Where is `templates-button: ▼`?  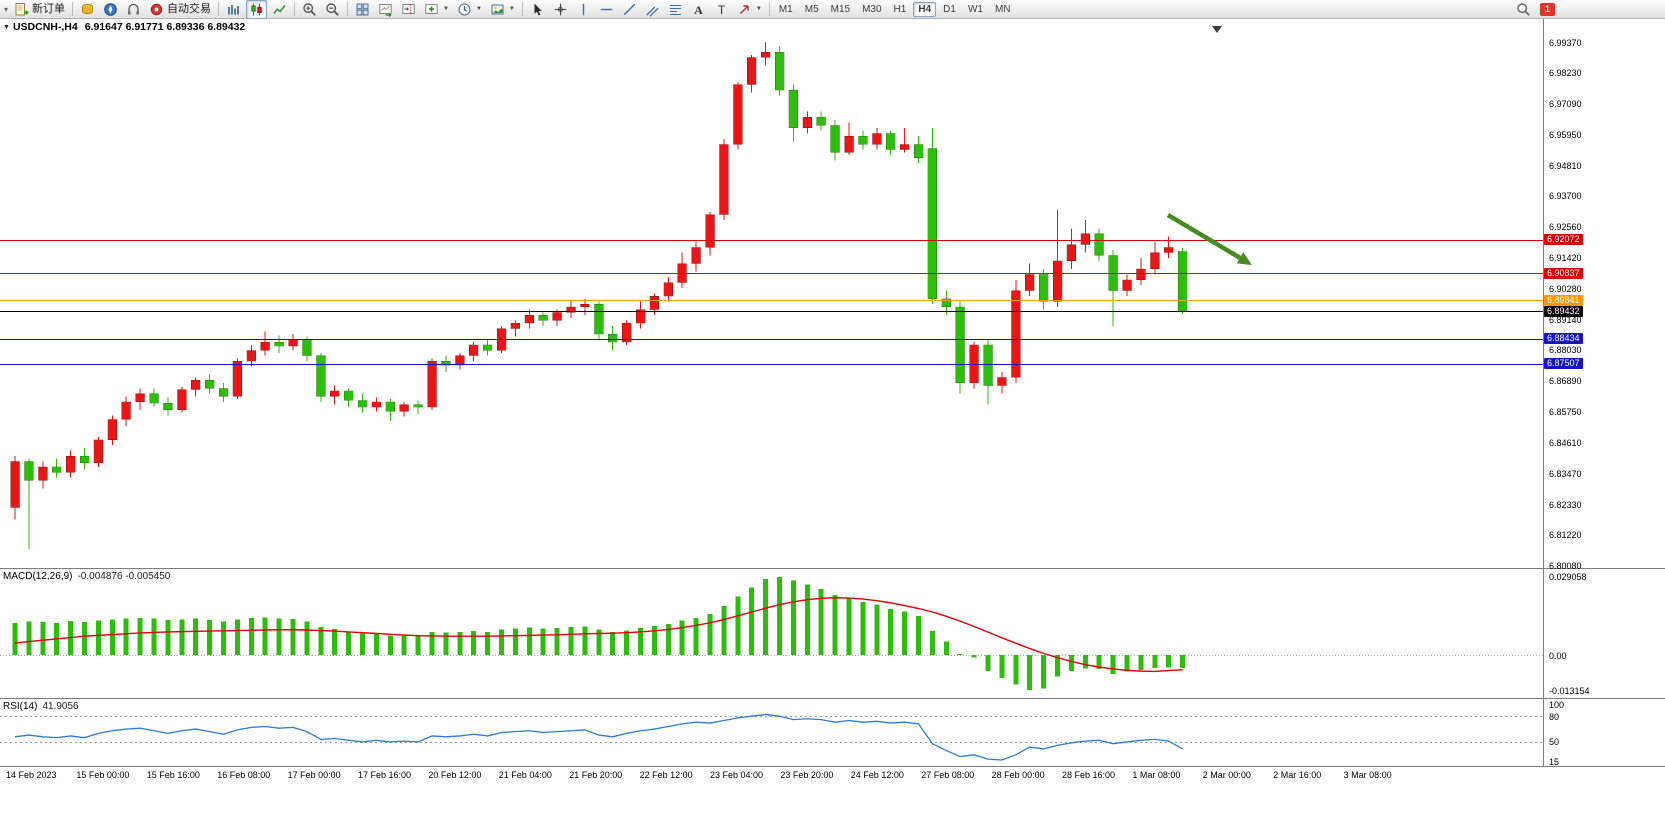
templates-button: ▼ is located at coordinates (502, 9).